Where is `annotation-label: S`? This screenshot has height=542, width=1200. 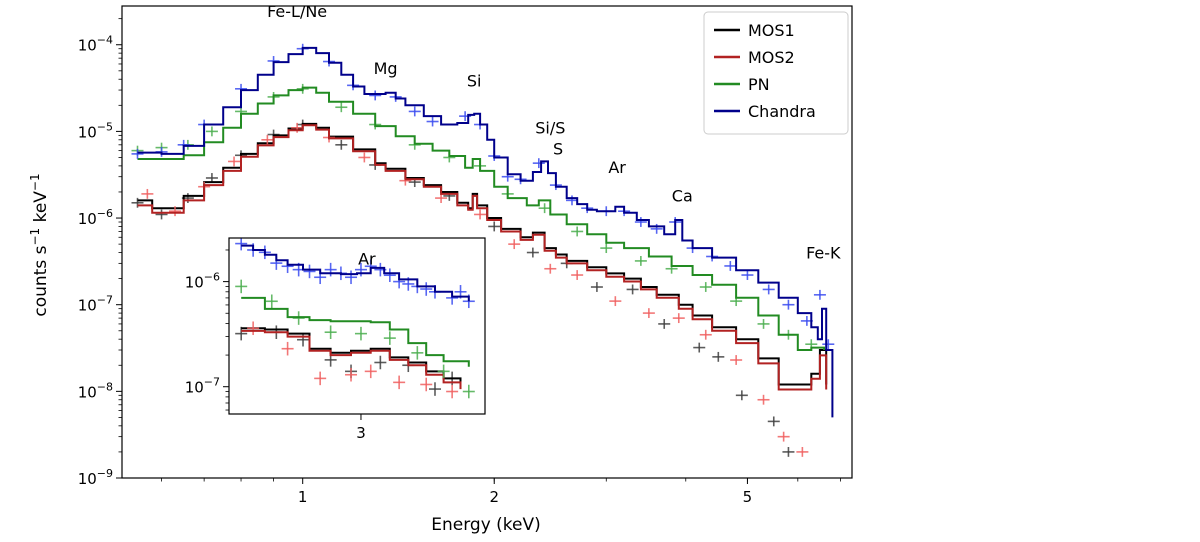 annotation-label: S is located at coordinates (558, 149).